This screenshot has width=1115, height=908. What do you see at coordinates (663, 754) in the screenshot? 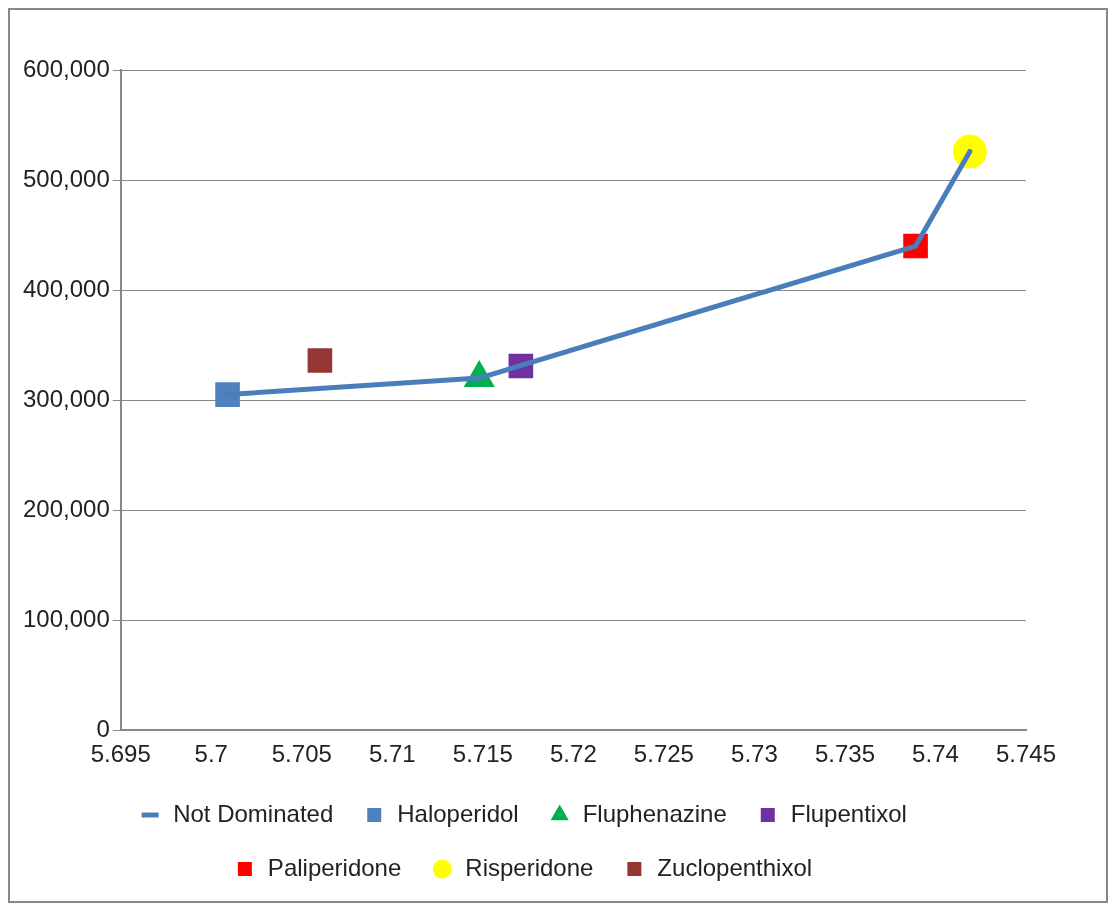
I see `x-tick-label: 5.725` at bounding box center [663, 754].